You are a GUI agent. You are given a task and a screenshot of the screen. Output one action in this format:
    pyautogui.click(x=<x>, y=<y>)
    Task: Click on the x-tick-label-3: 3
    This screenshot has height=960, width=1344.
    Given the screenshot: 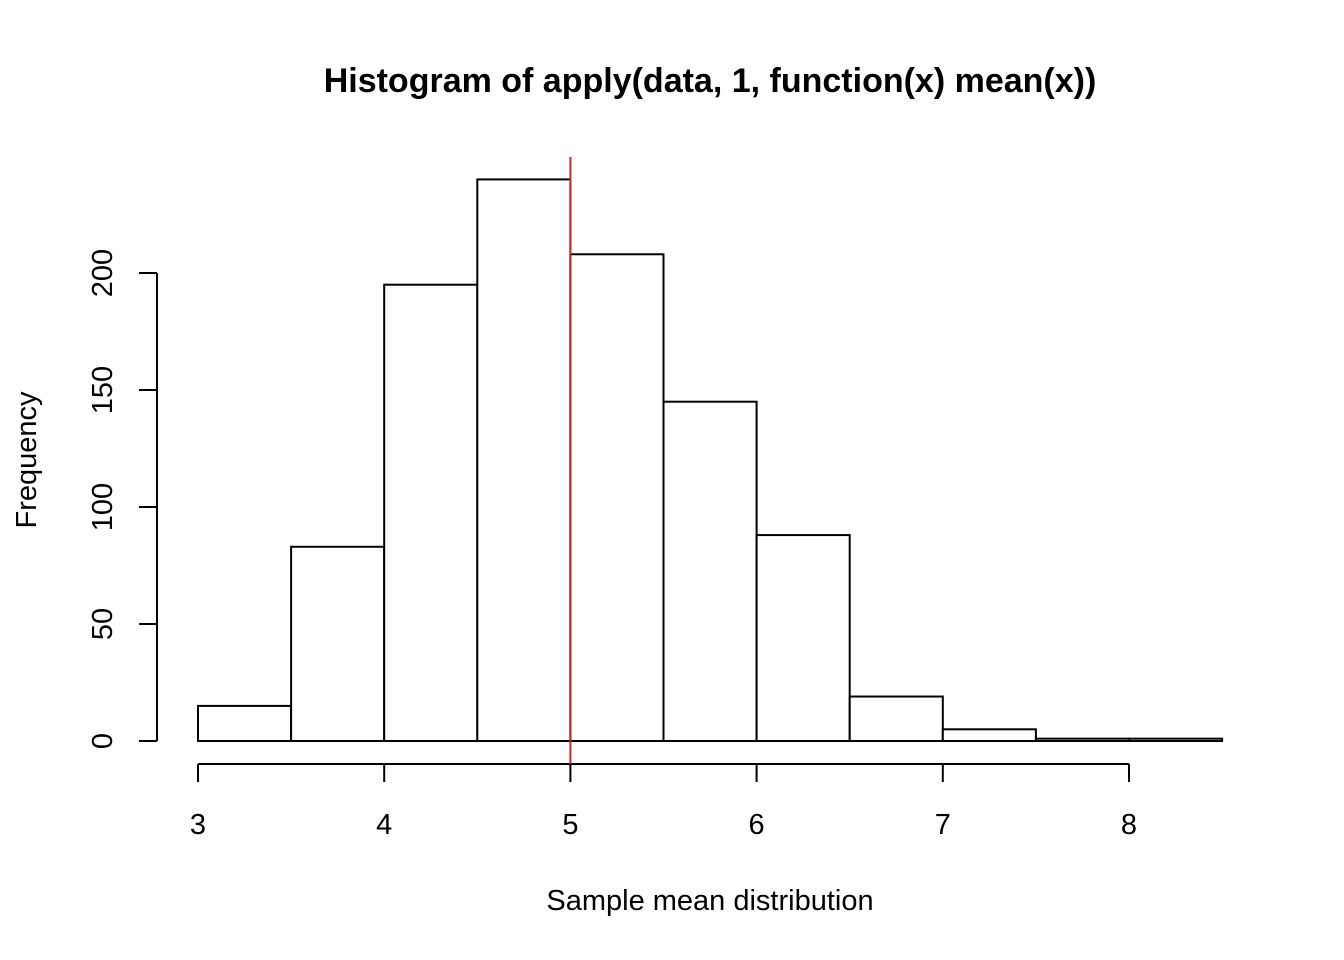 What is the action you would take?
    pyautogui.click(x=198, y=825)
    